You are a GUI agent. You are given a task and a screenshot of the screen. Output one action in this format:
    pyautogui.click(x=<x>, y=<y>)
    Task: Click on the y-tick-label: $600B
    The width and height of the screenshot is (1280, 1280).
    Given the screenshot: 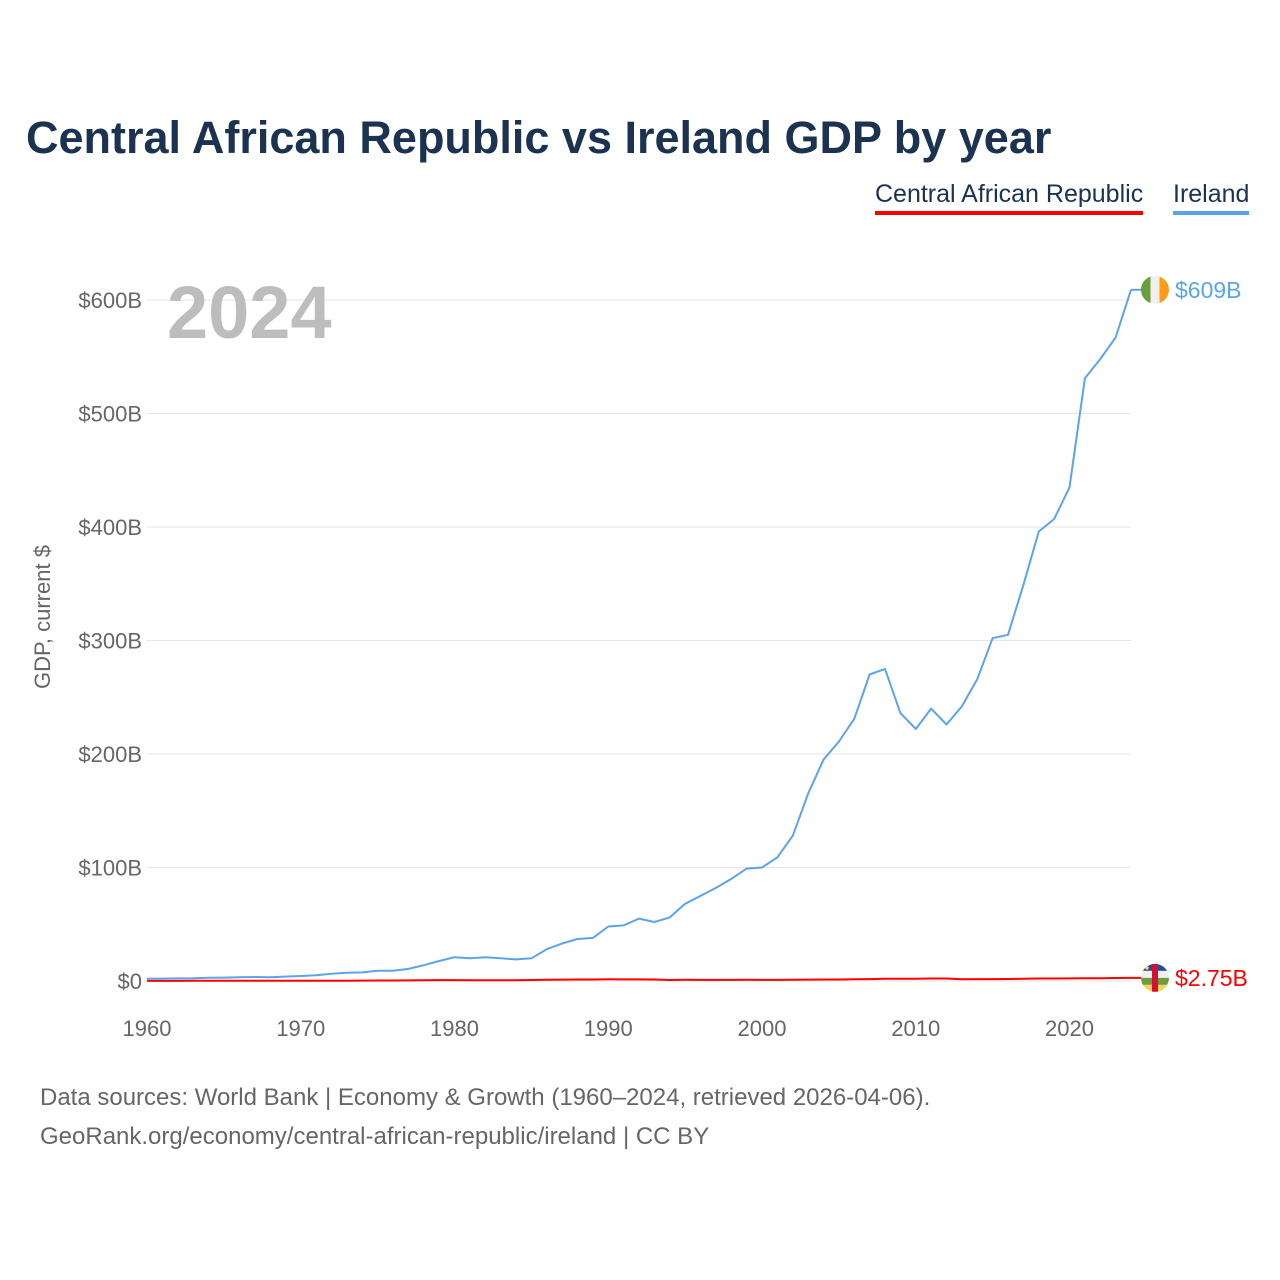 What is the action you would take?
    pyautogui.click(x=110, y=300)
    